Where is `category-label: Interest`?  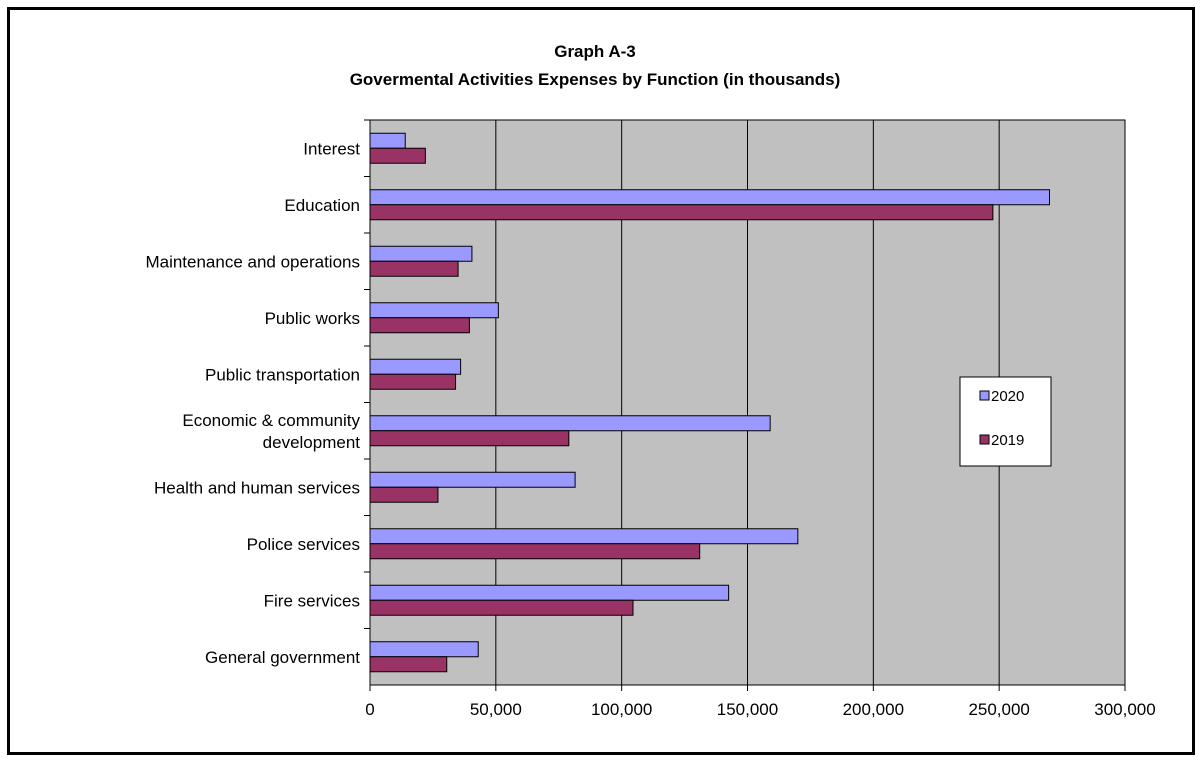 category-label: Interest is located at coordinates (331, 148).